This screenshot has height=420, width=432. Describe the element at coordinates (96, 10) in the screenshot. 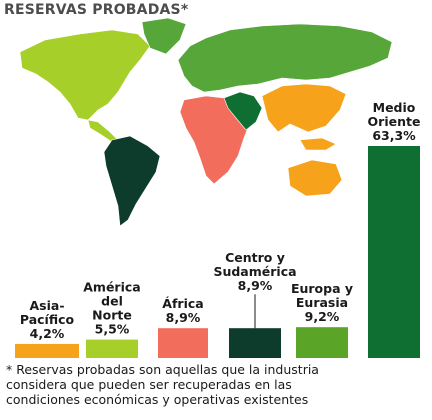

I see `chart-title: RESERVAS PROBADAS*` at that location.